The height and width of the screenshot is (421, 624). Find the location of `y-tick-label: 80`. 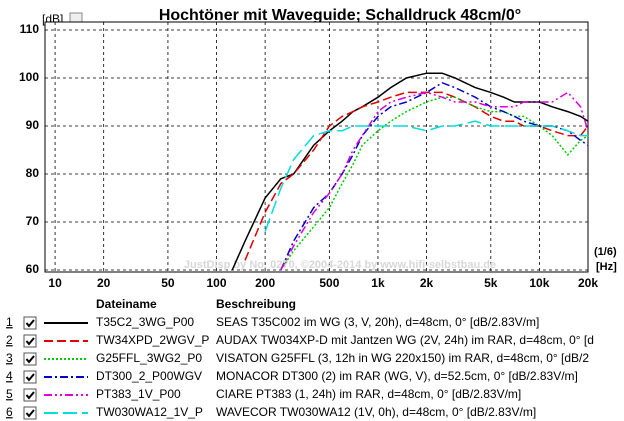

y-tick-label: 80 is located at coordinates (33, 173).